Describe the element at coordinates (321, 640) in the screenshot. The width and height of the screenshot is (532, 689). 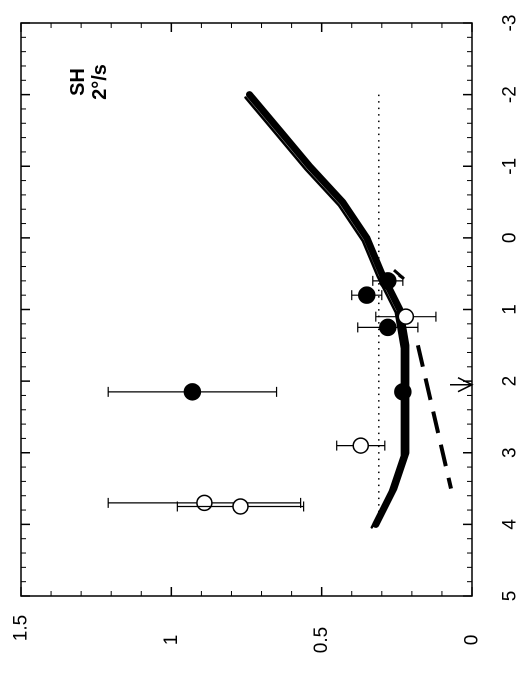
I see `y-tick-label: 0.5` at that location.